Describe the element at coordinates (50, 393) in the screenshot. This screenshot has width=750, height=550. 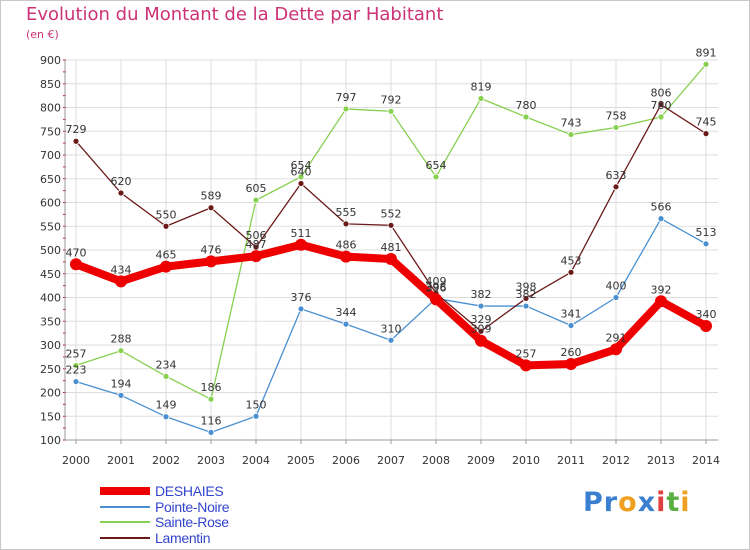
I see `y-tick-label: 200` at that location.